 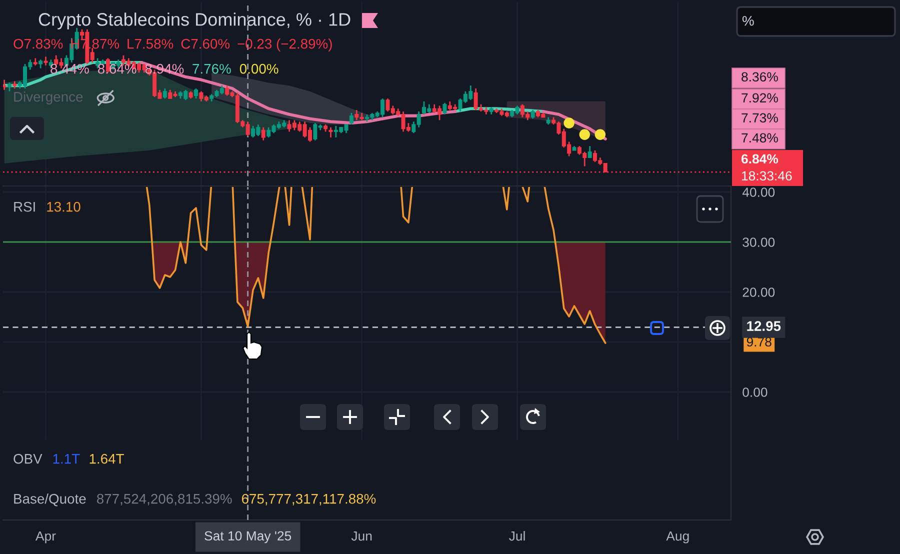 I want to click on text: 6.84%, so click(x=759, y=159).